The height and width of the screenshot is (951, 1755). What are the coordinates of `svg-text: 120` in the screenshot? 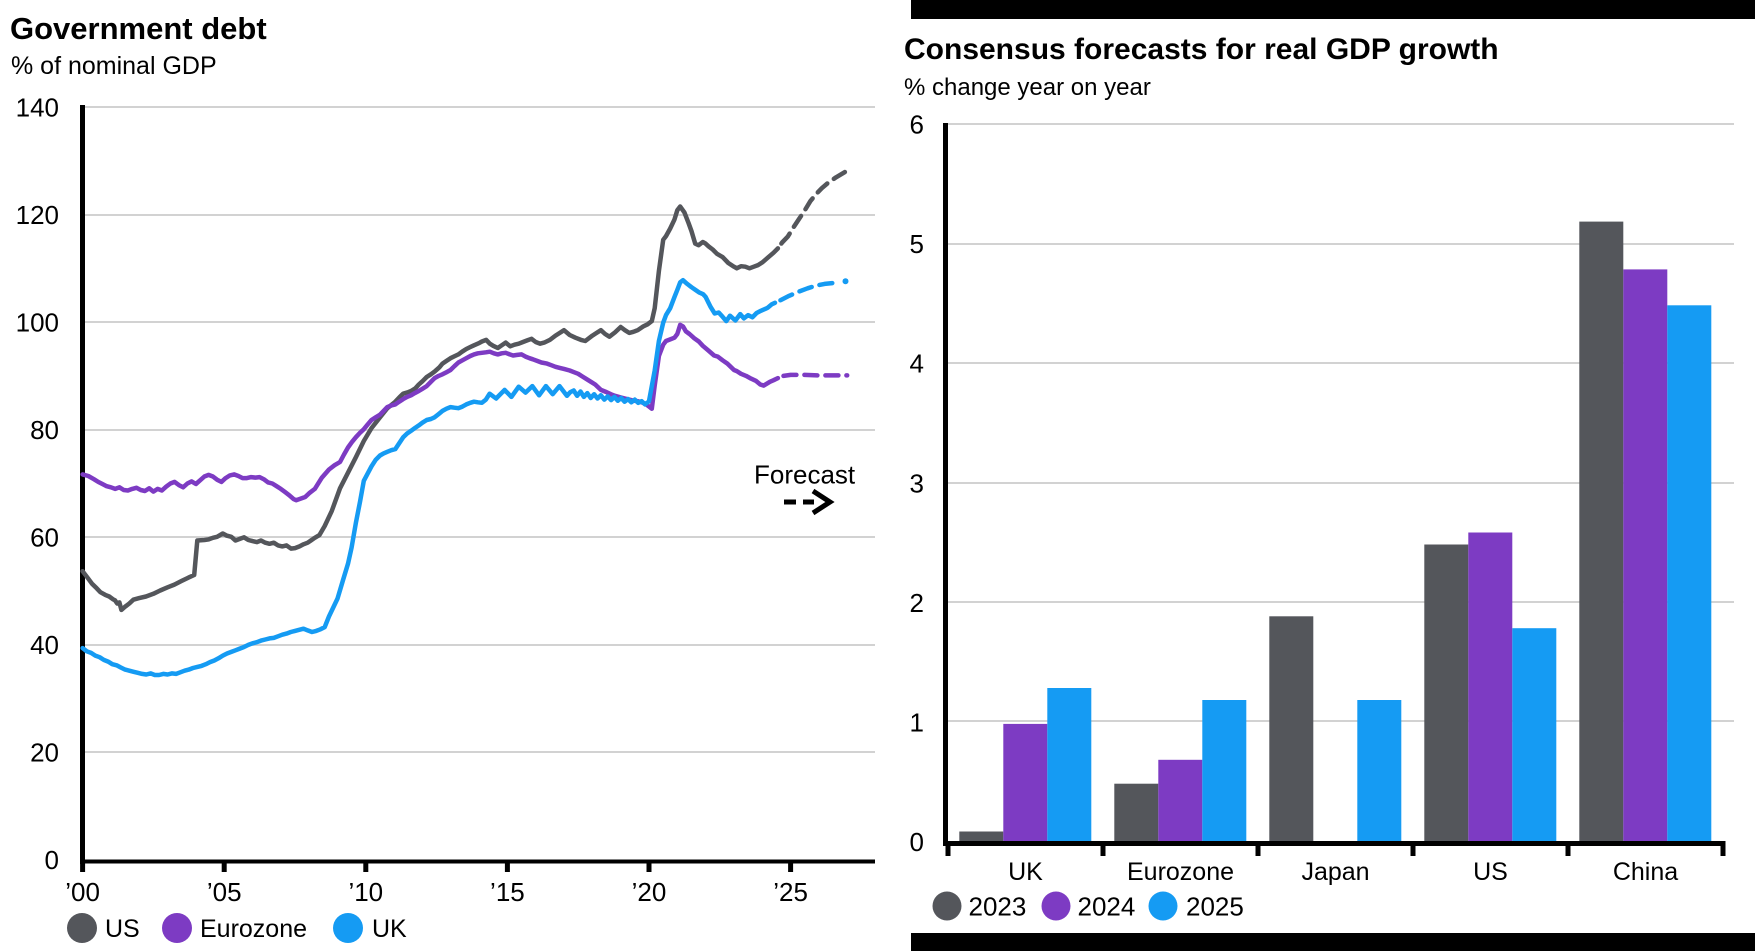 It's located at (37, 215).